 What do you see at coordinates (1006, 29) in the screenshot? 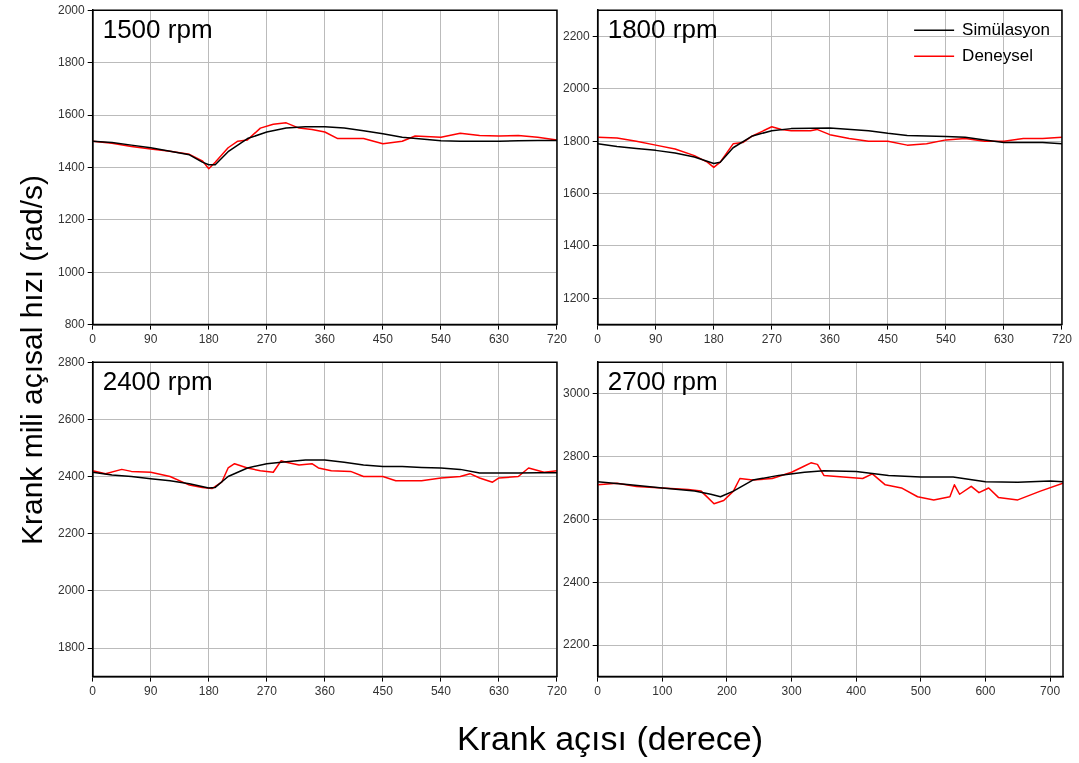
I see `legend-label: Simülasyon` at bounding box center [1006, 29].